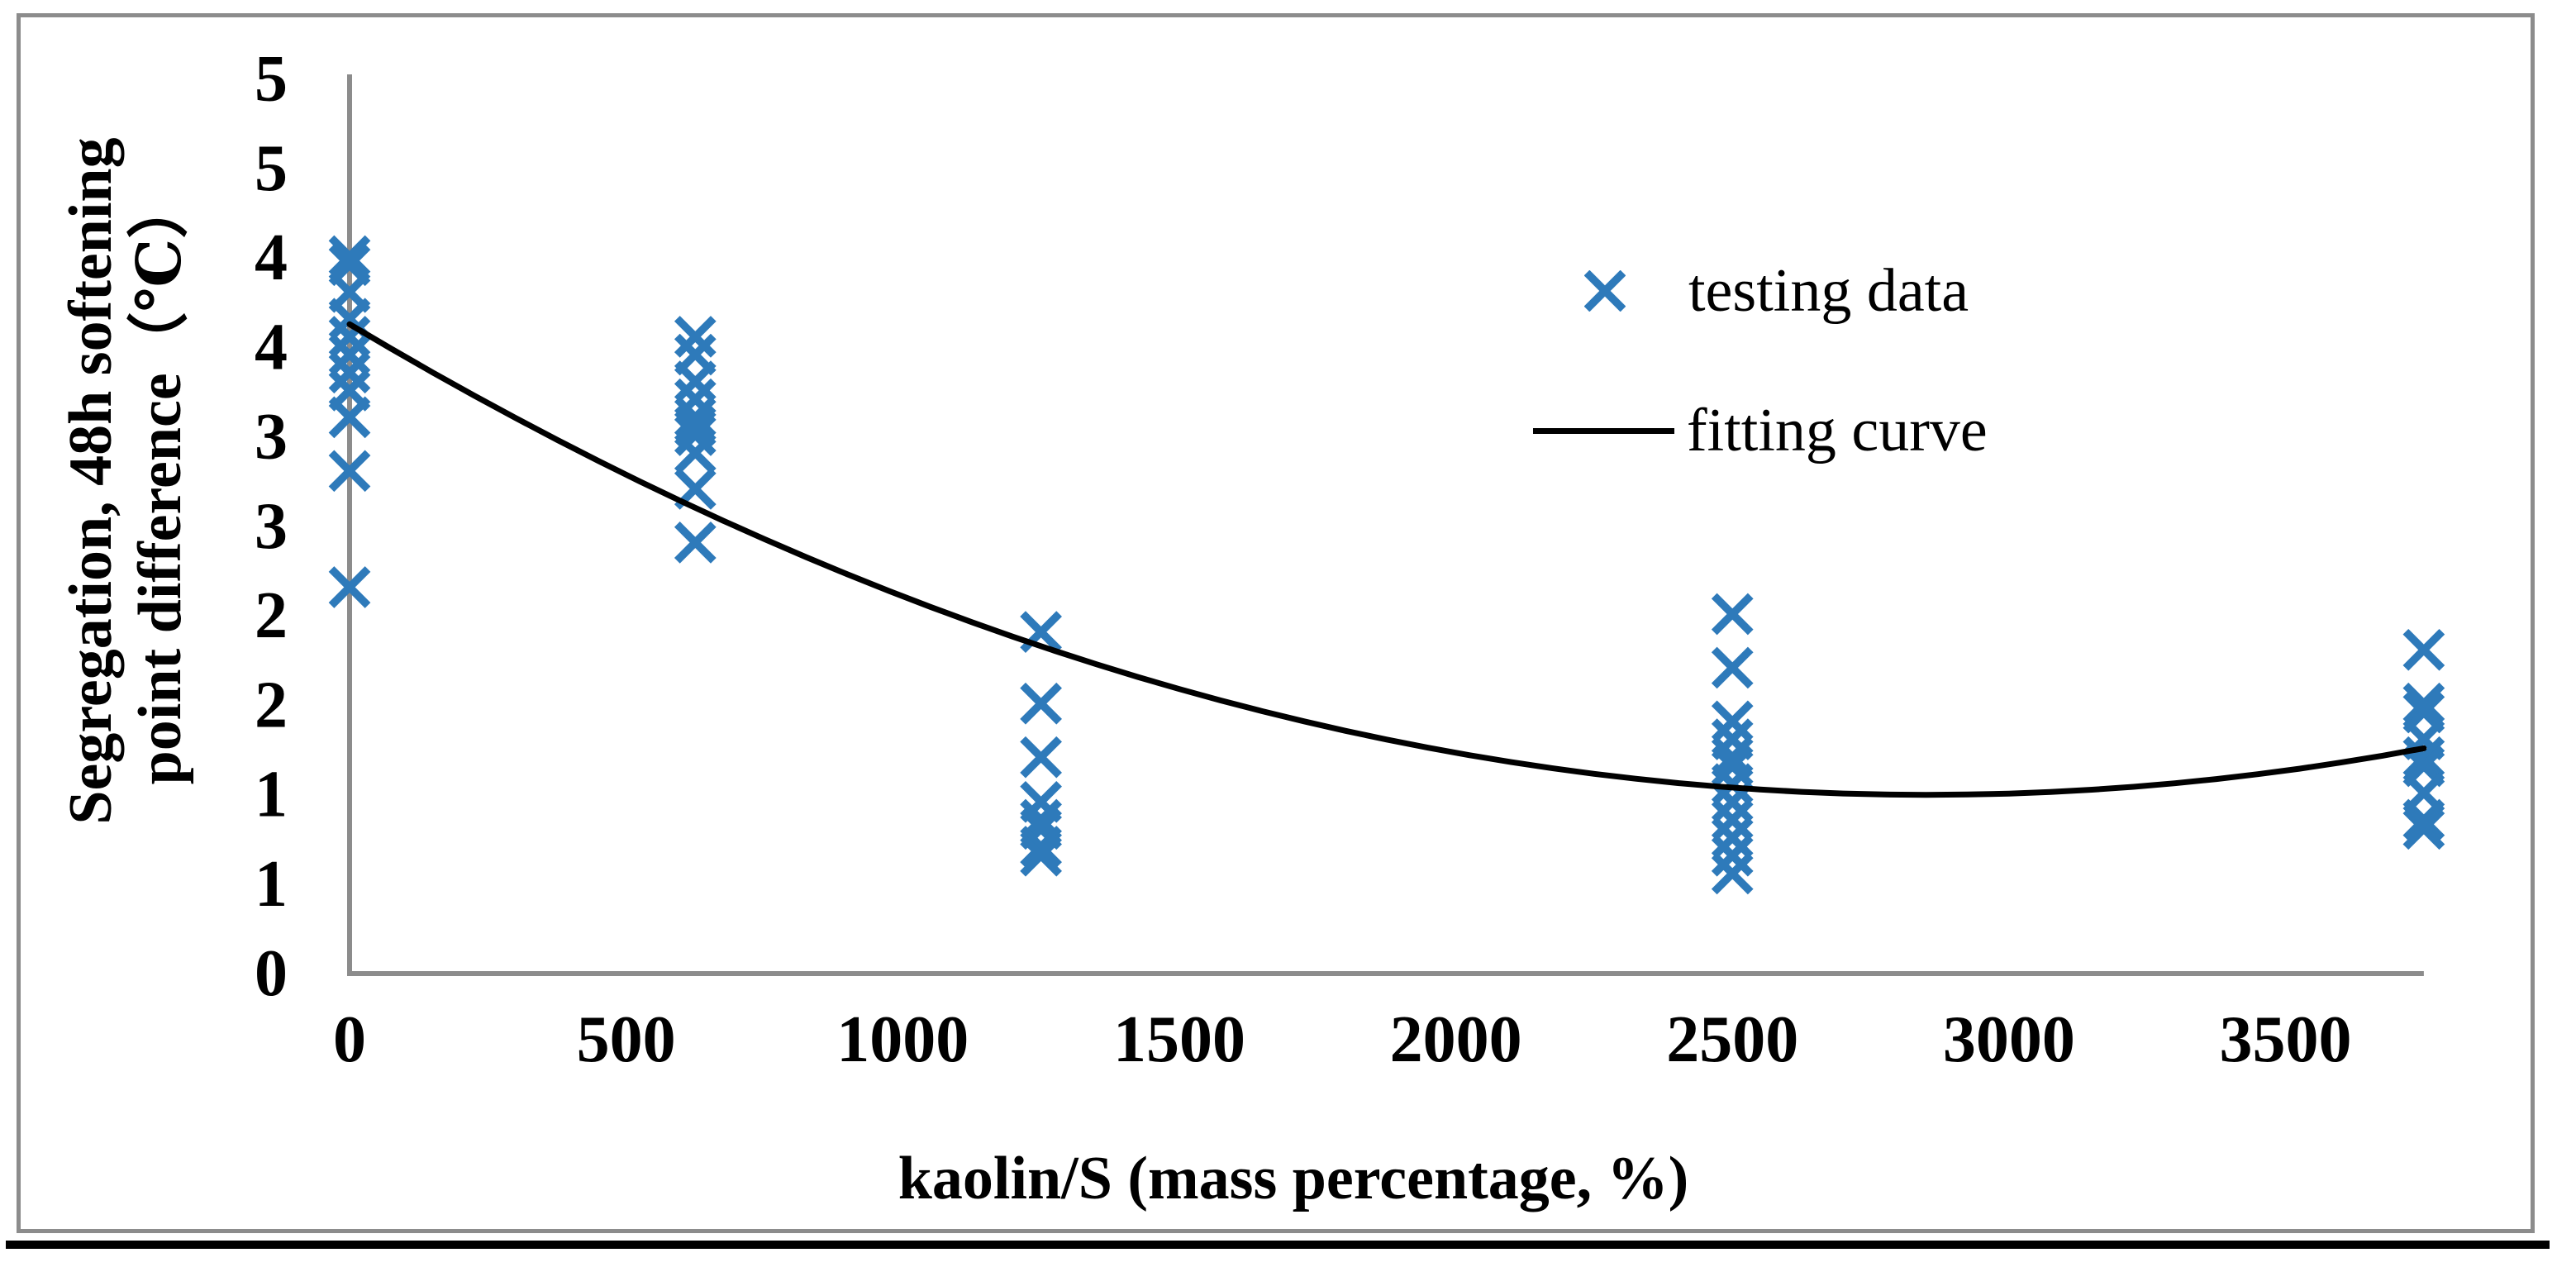  What do you see at coordinates (160, 481) in the screenshot?
I see `y-axis-title-line2: point difference（℃）` at bounding box center [160, 481].